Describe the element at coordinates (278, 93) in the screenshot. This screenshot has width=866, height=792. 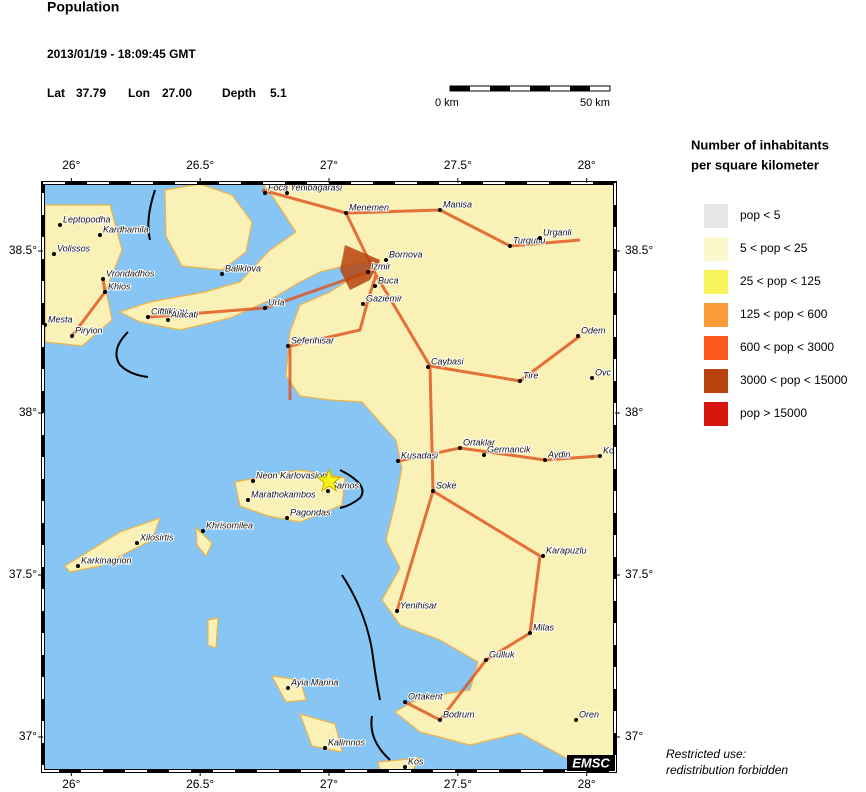
I see `depth: 5.1` at that location.